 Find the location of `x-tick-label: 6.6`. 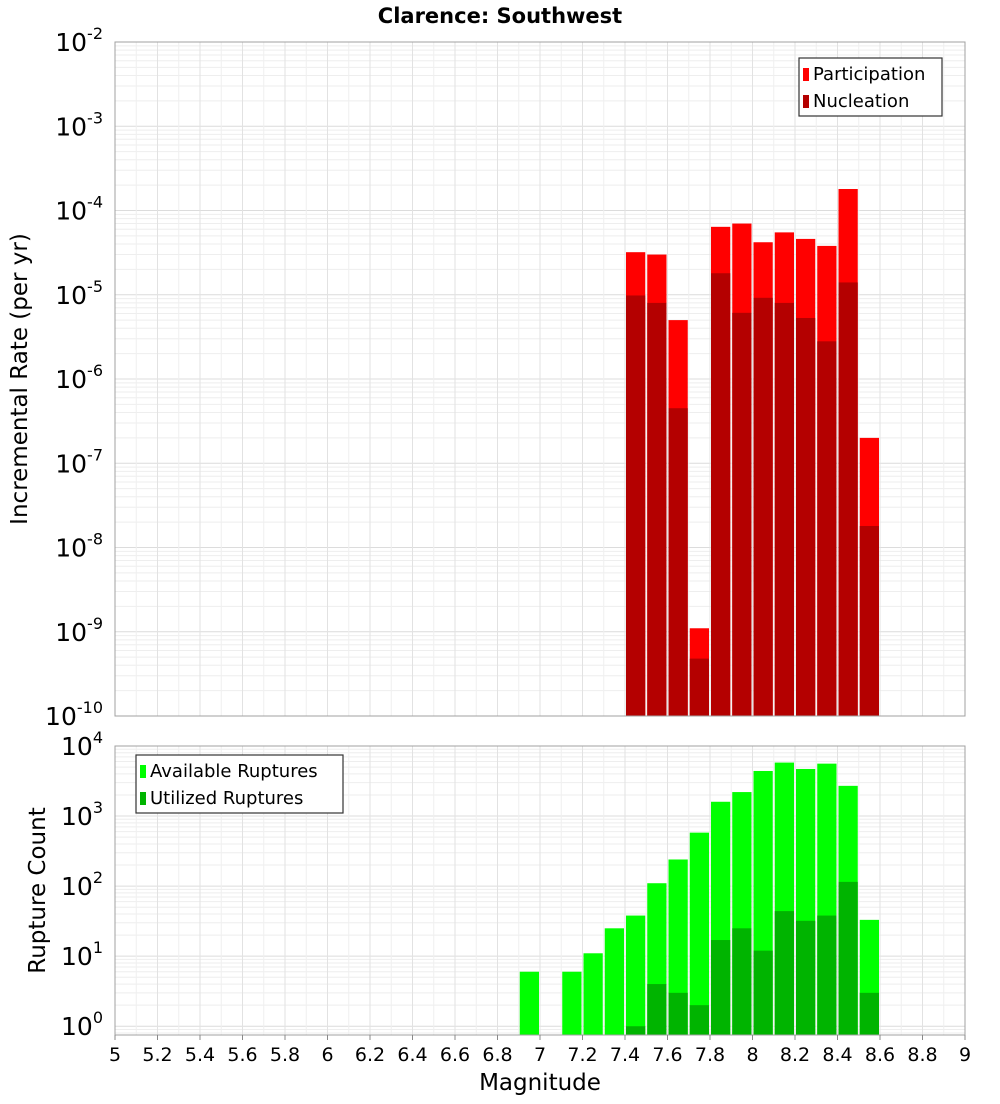

x-tick-label: 6.6 is located at coordinates (455, 1055).